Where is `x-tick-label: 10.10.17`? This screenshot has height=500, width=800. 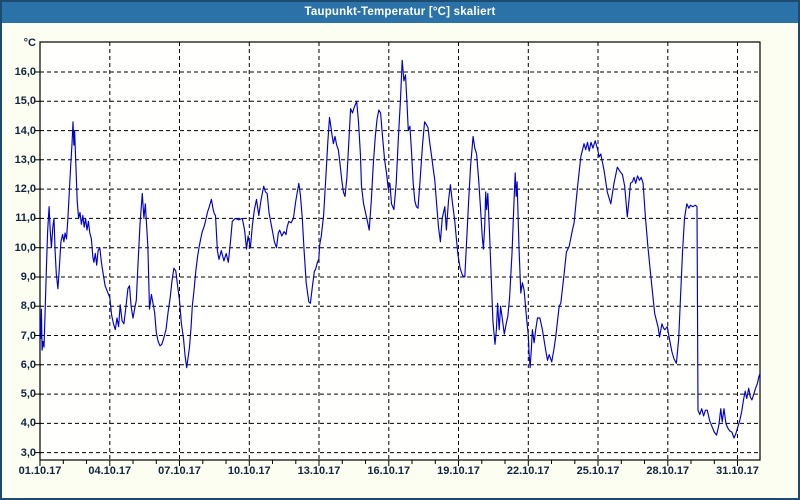 x-tick-label: 10.10.17 is located at coordinates (249, 471).